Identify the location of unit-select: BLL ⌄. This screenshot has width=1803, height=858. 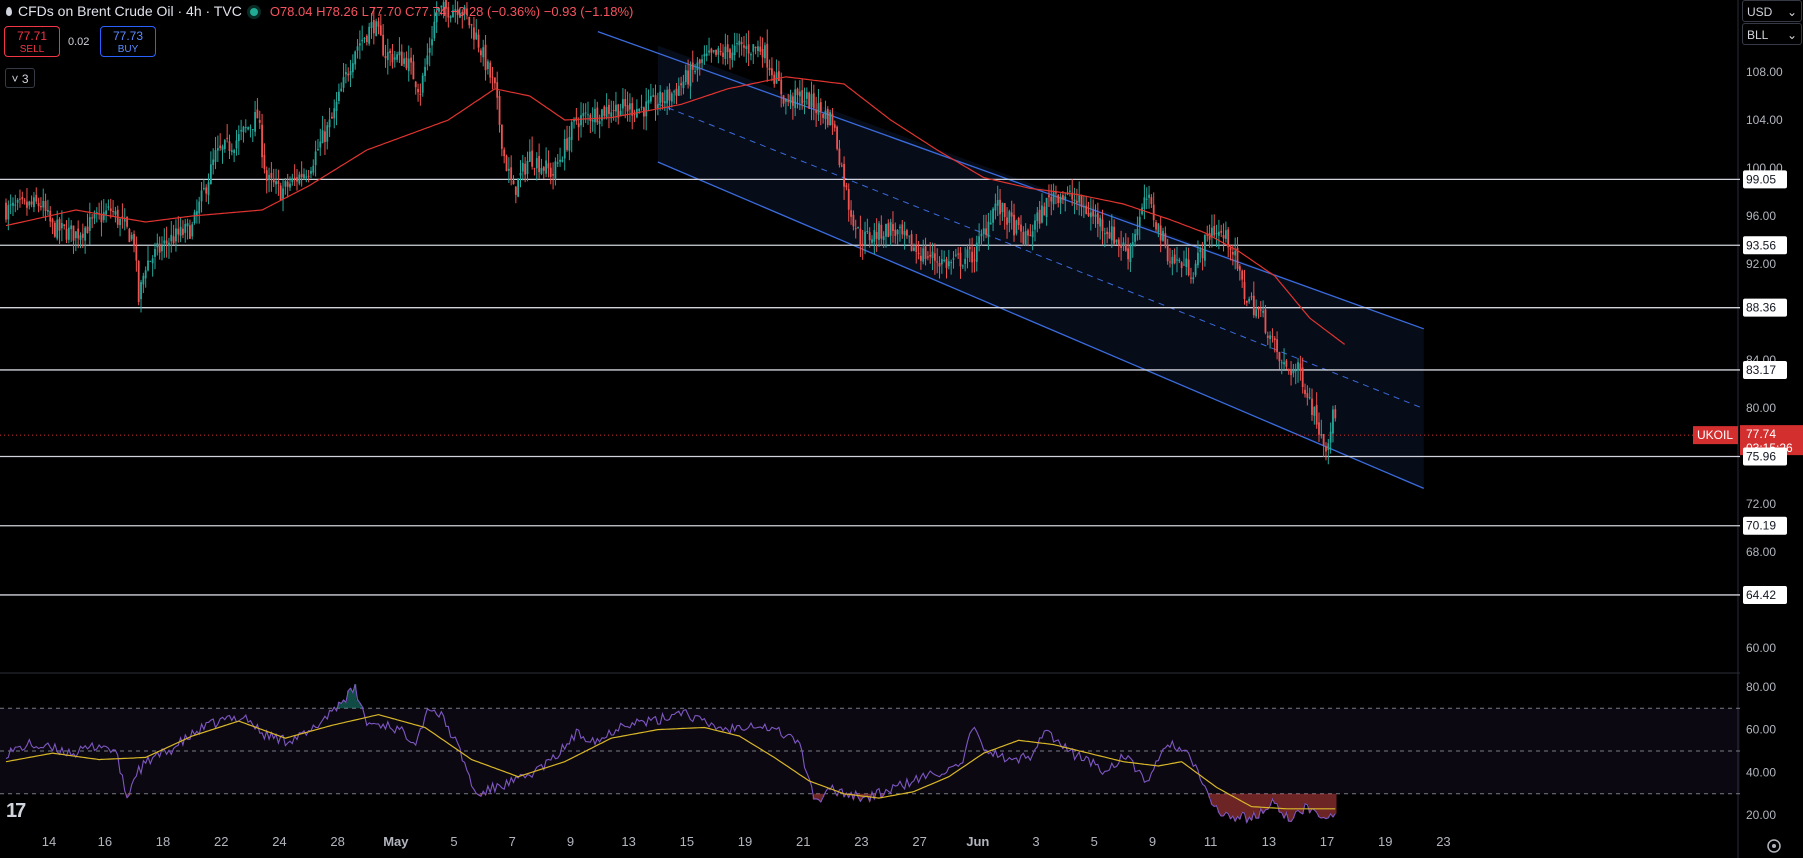
(1772, 34).